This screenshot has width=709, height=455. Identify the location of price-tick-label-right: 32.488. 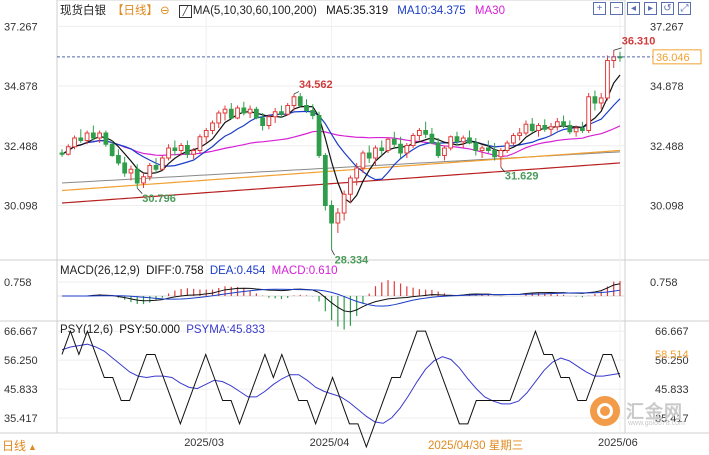
(667, 147).